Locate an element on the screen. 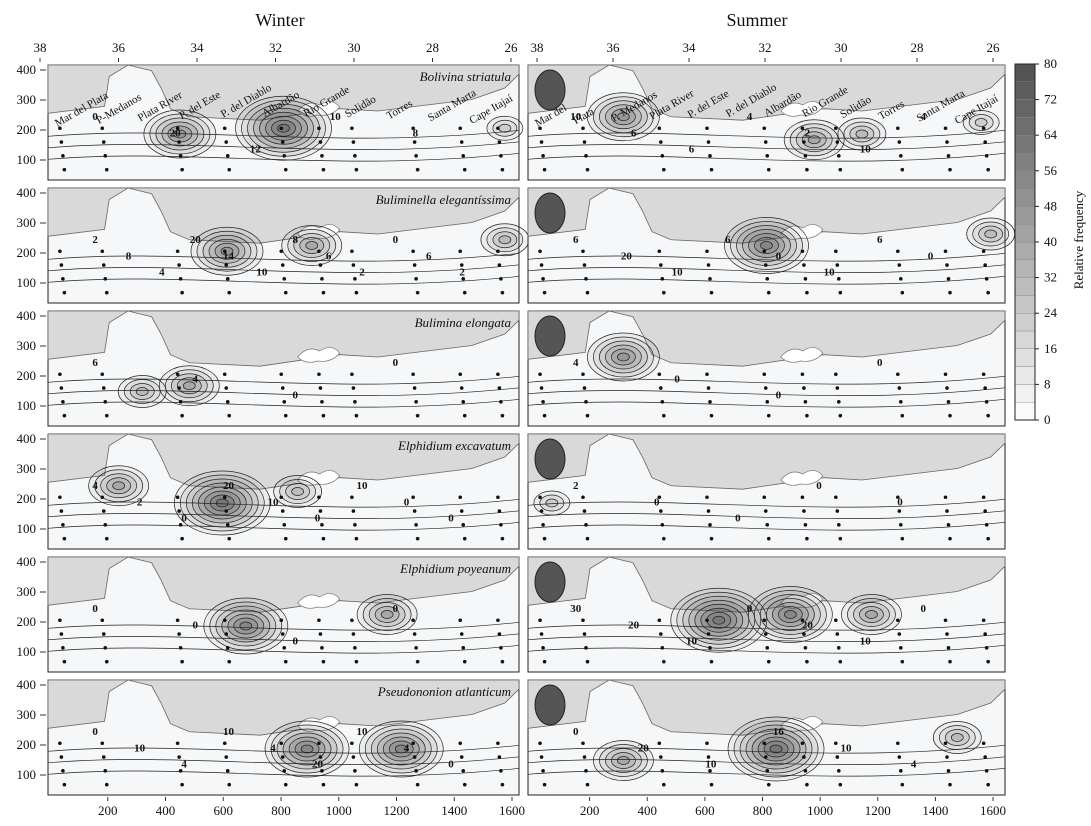 This screenshot has width=1091, height=826. bottom-axis-label: 1000 is located at coordinates (339, 810).